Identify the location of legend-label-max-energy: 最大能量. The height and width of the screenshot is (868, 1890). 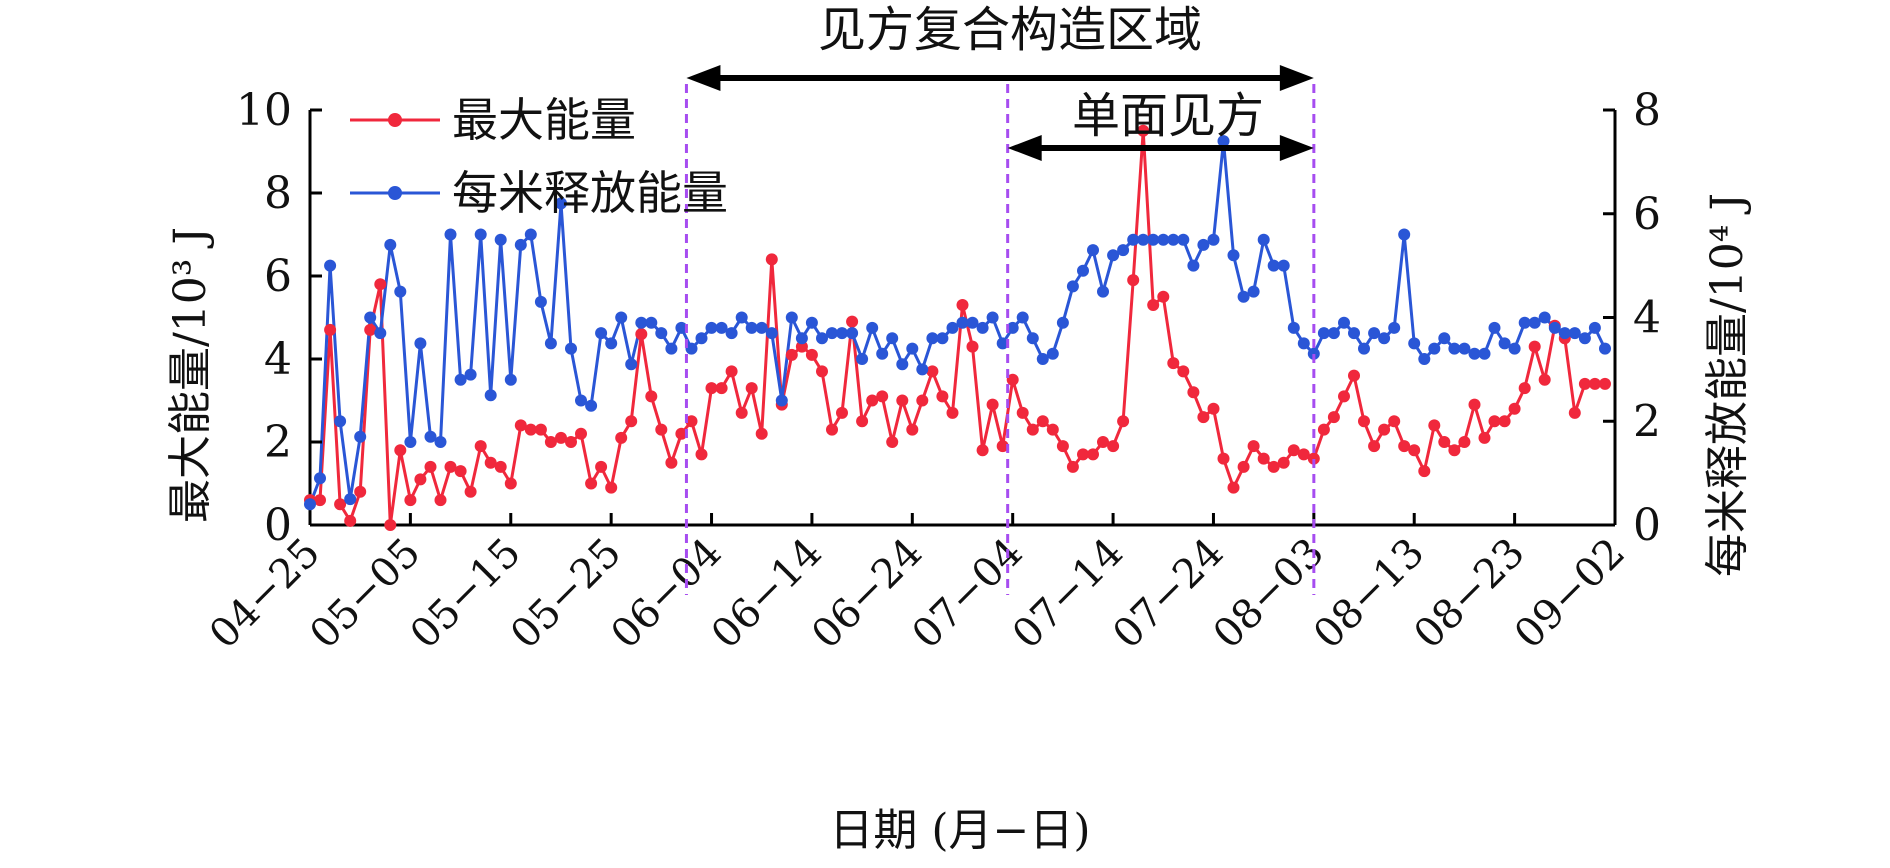
(544, 120).